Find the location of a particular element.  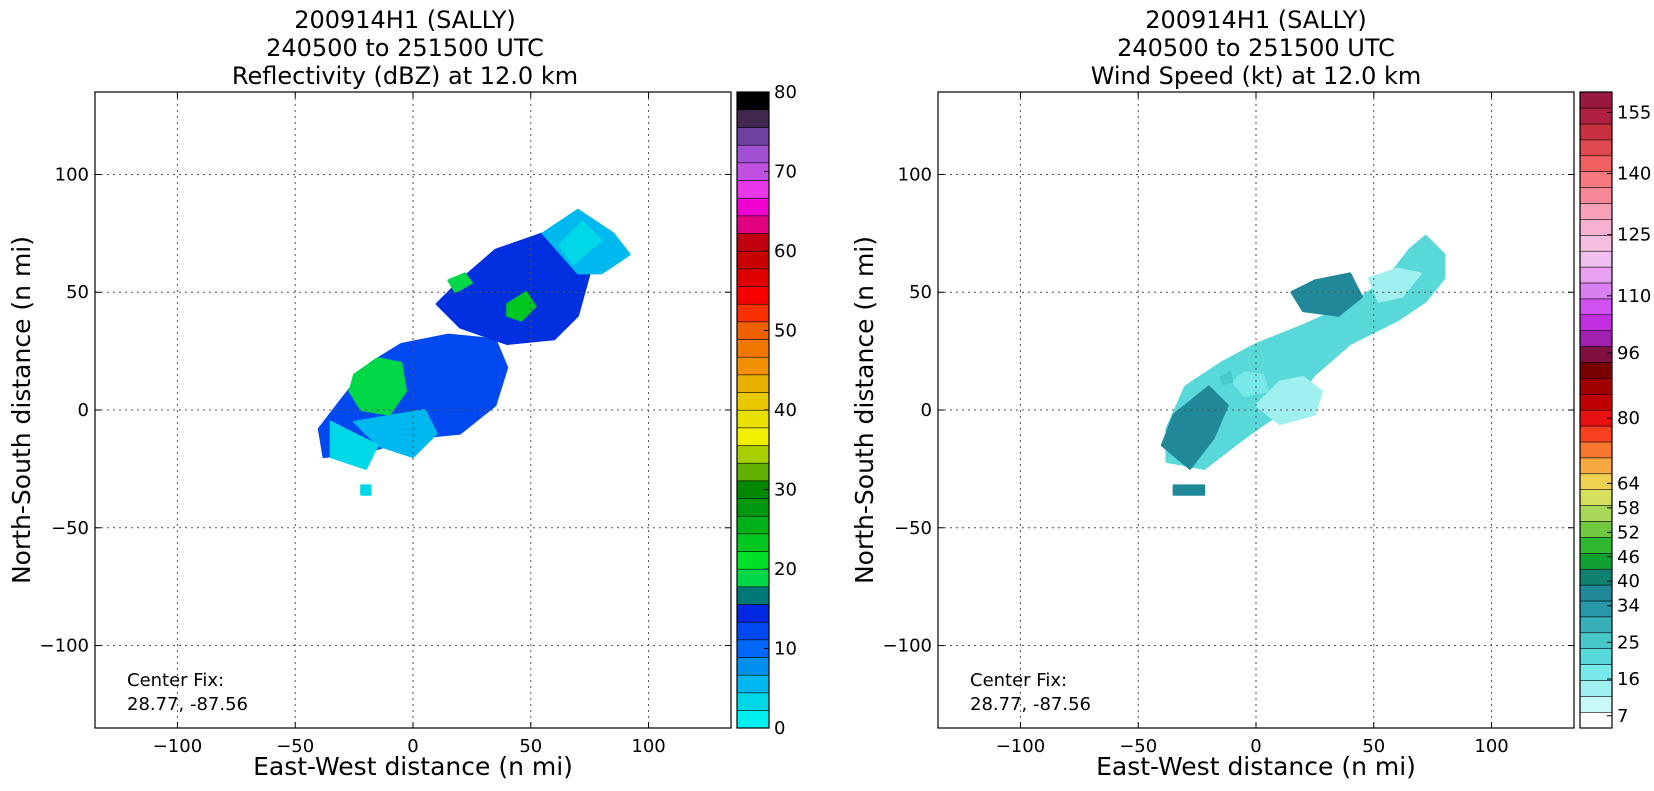

colorbar-tick-label: 16 is located at coordinates (1628, 679).